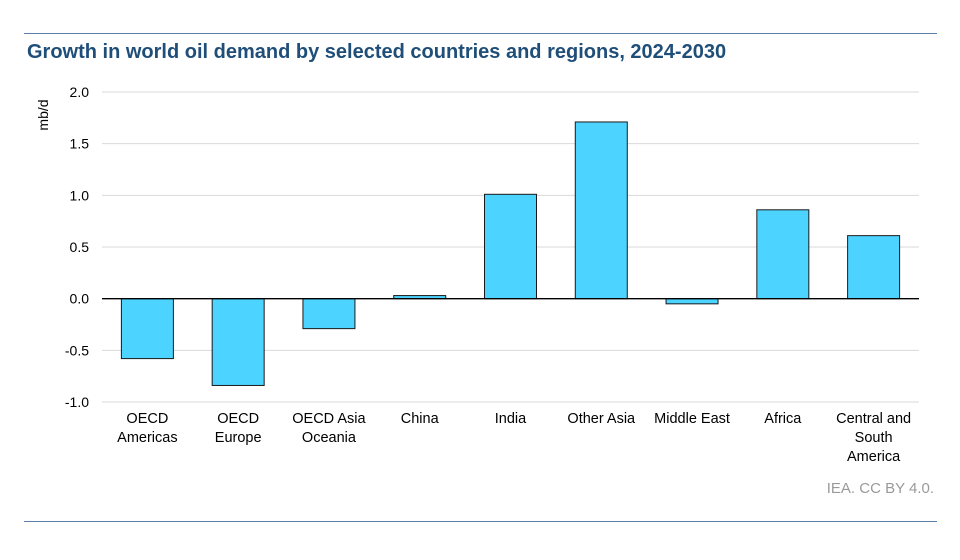  Describe the element at coordinates (480, 521) in the screenshot. I see `bottom-rule` at that location.